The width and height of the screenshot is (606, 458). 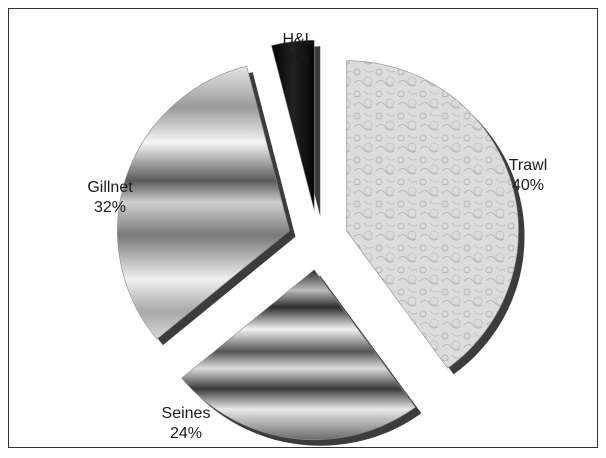 What do you see at coordinates (110, 207) in the screenshot?
I see `slice-percent-label: 32%` at bounding box center [110, 207].